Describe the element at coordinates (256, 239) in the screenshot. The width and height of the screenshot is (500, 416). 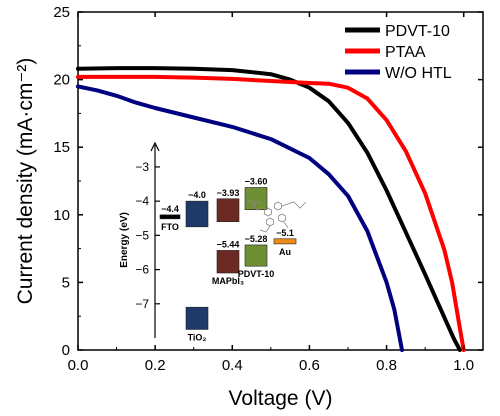
I see `inset-level-bottom-value: −5.28` at that location.